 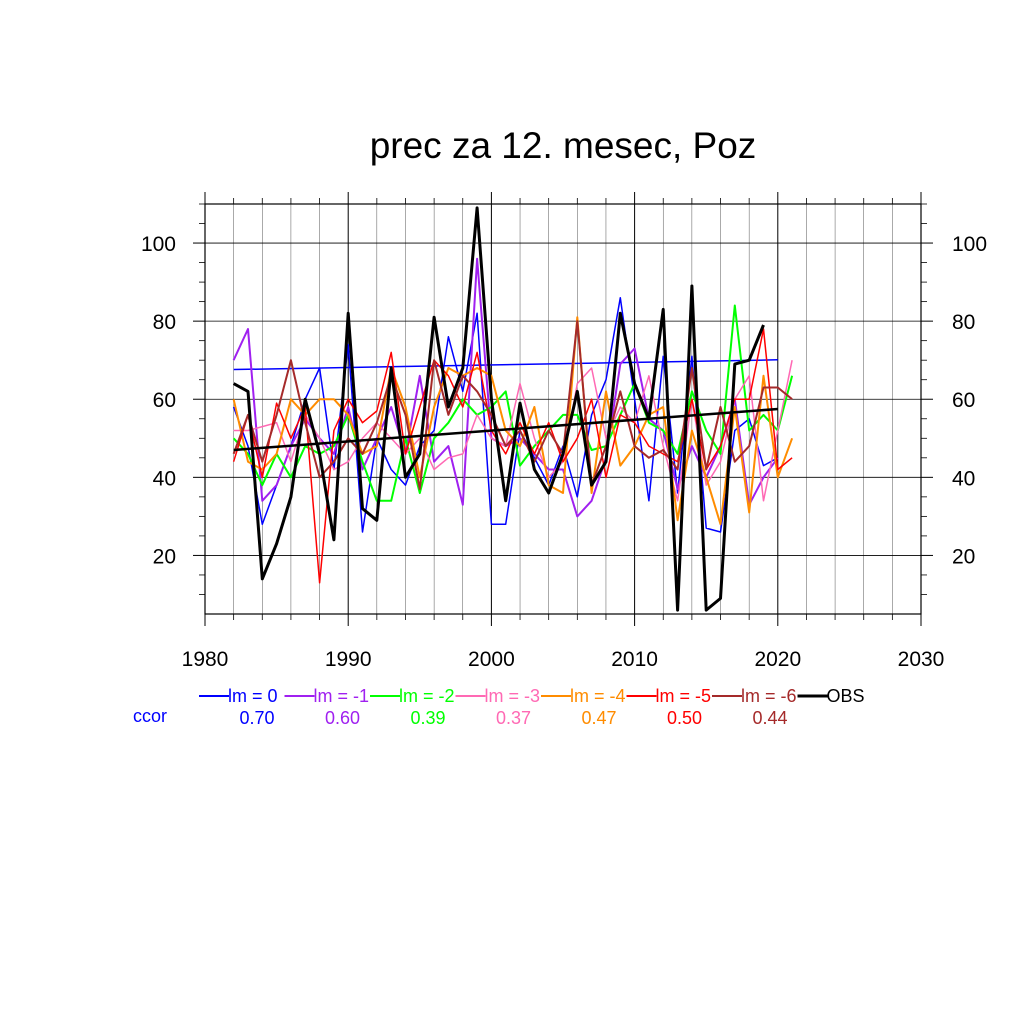 I want to click on chart-title: prec za 12. mesec, Poz, so click(x=563, y=145).